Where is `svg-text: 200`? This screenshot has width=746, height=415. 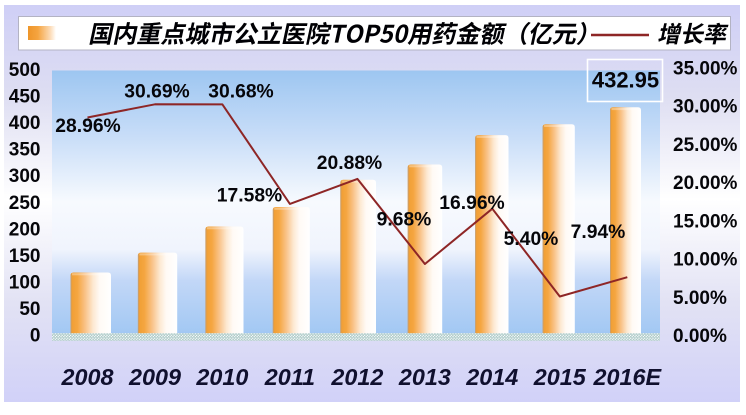 svg-text: 200 is located at coordinates (25, 229).